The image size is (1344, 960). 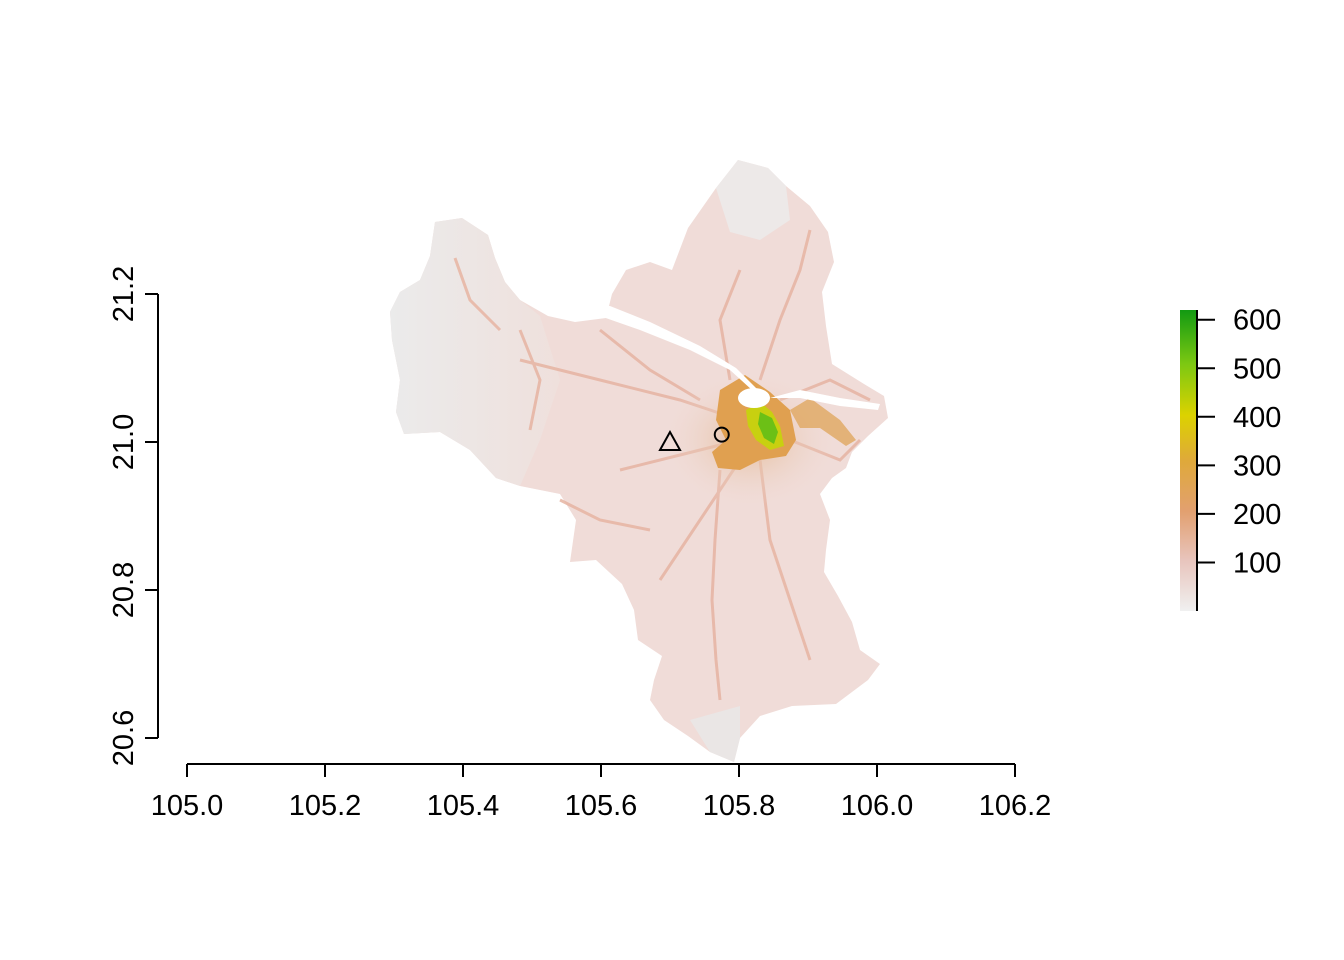 What do you see at coordinates (1257, 418) in the screenshot?
I see `legend-tick-label: 400` at bounding box center [1257, 418].